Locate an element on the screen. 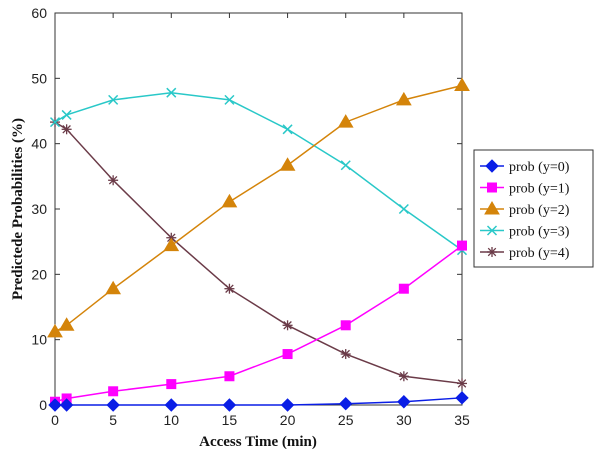 Image resolution: width=600 pixels, height=455 pixels. legend-label: prob (y=0) is located at coordinates (539, 167).